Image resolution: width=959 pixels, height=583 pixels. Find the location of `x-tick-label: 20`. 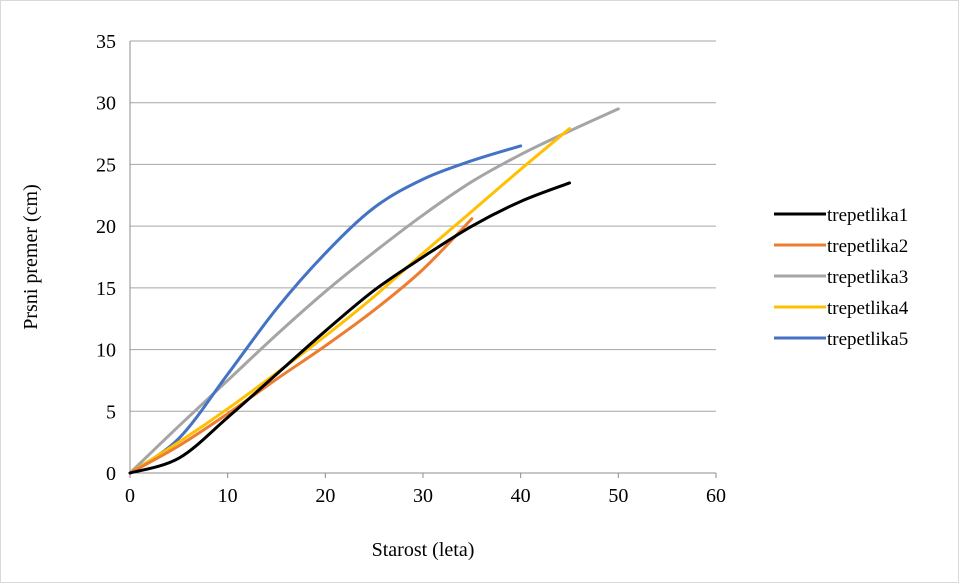

x-tick-label: 20 is located at coordinates (325, 496).